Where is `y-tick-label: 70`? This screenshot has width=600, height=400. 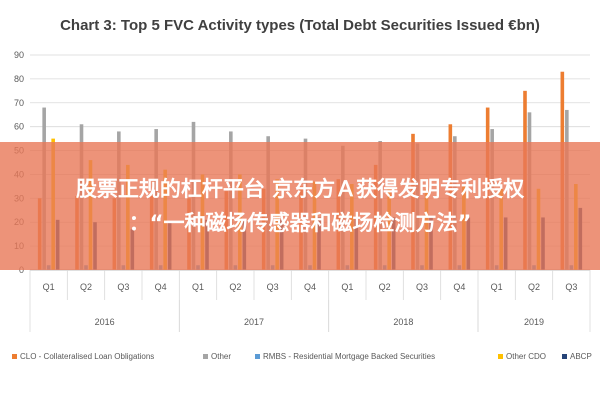 y-tick-label: 70 is located at coordinates (19, 103).